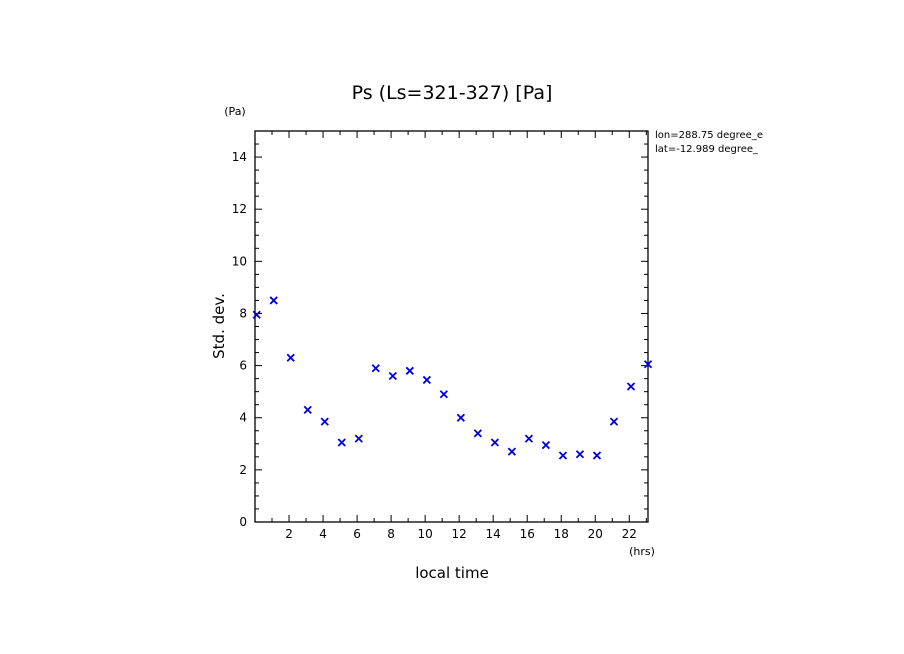  What do you see at coordinates (391, 534) in the screenshot?
I see `x-tick-label: 8` at bounding box center [391, 534].